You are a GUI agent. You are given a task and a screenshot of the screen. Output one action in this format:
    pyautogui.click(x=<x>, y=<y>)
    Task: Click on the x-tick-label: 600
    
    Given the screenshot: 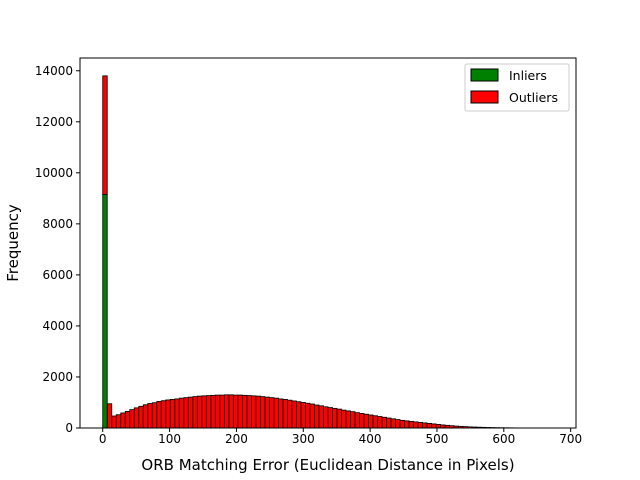 What is the action you would take?
    pyautogui.click(x=503, y=439)
    